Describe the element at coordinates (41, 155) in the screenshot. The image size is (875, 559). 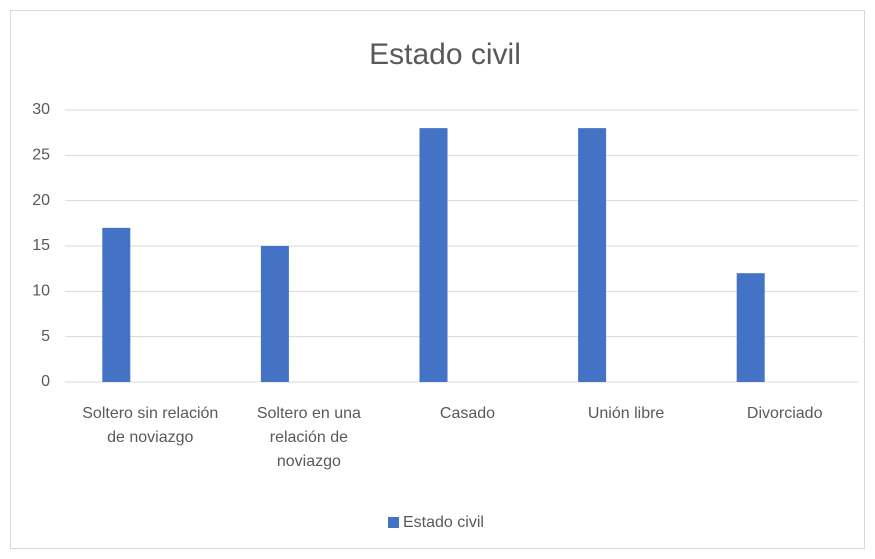
I see `y-tick-label: 25` at that location.